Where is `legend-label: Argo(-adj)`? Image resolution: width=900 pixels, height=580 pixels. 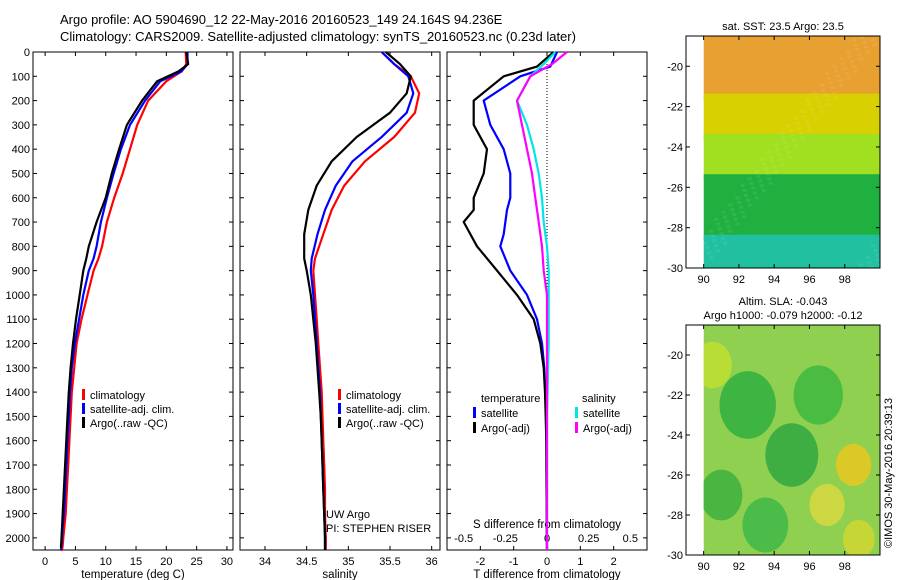 legend-label: Argo(-adj) is located at coordinates (607, 429).